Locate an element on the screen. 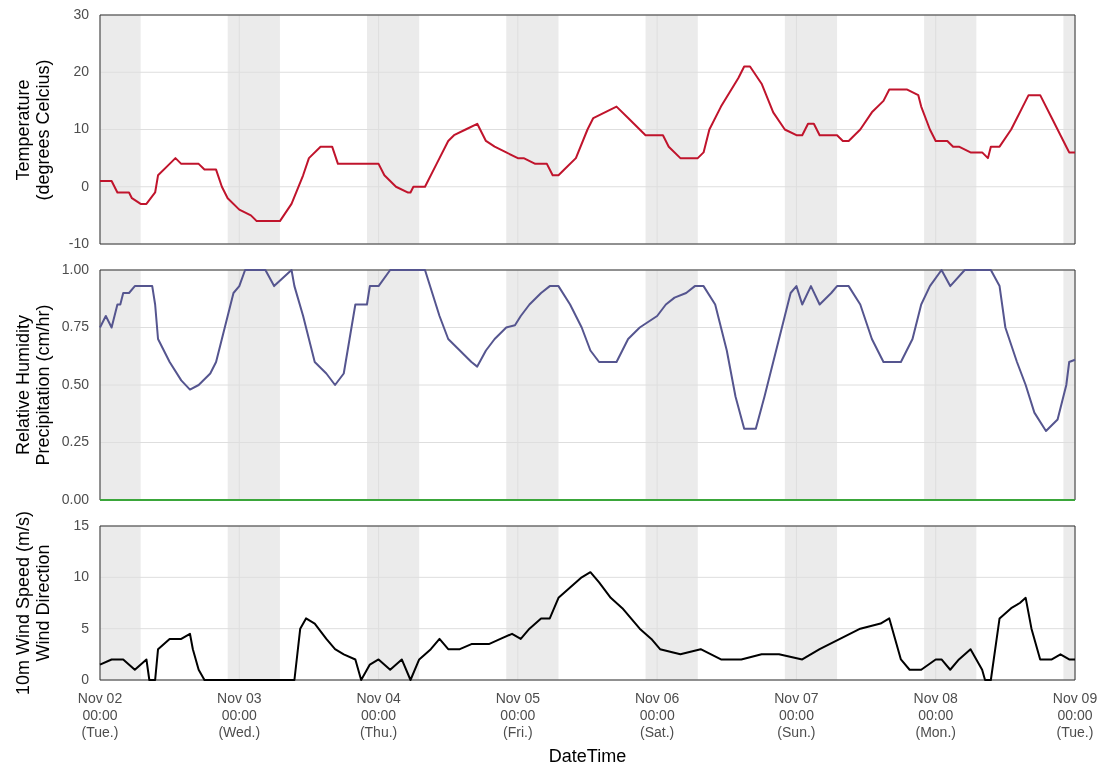  y-tick-label: 0.25 is located at coordinates (75, 441).